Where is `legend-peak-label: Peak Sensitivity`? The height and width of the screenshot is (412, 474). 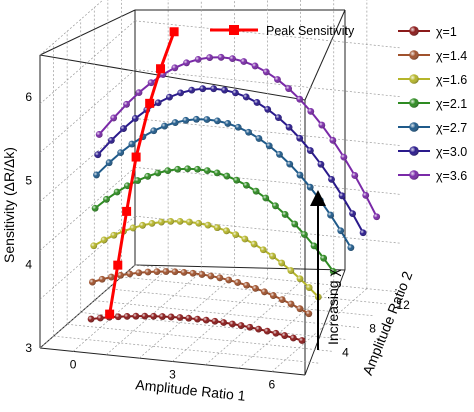 legend-peak-label: Peak Sensitivity is located at coordinates (310, 31).